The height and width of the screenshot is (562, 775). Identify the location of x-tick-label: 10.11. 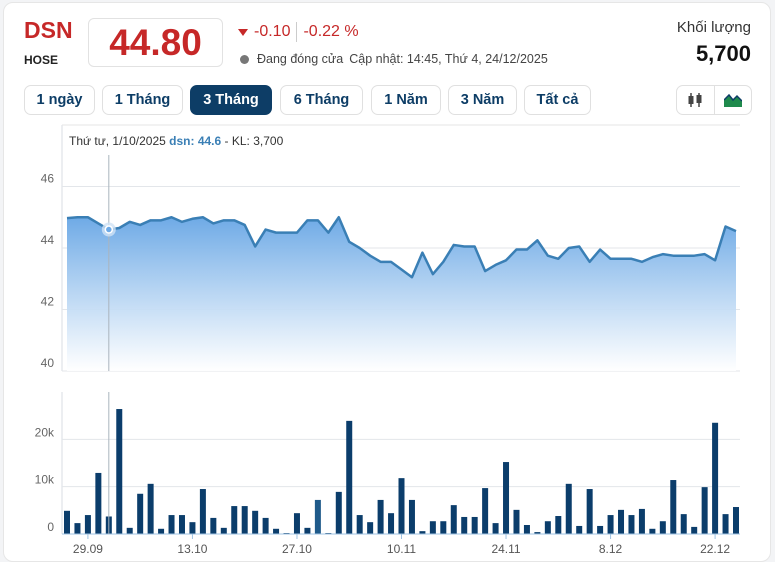
(401, 549).